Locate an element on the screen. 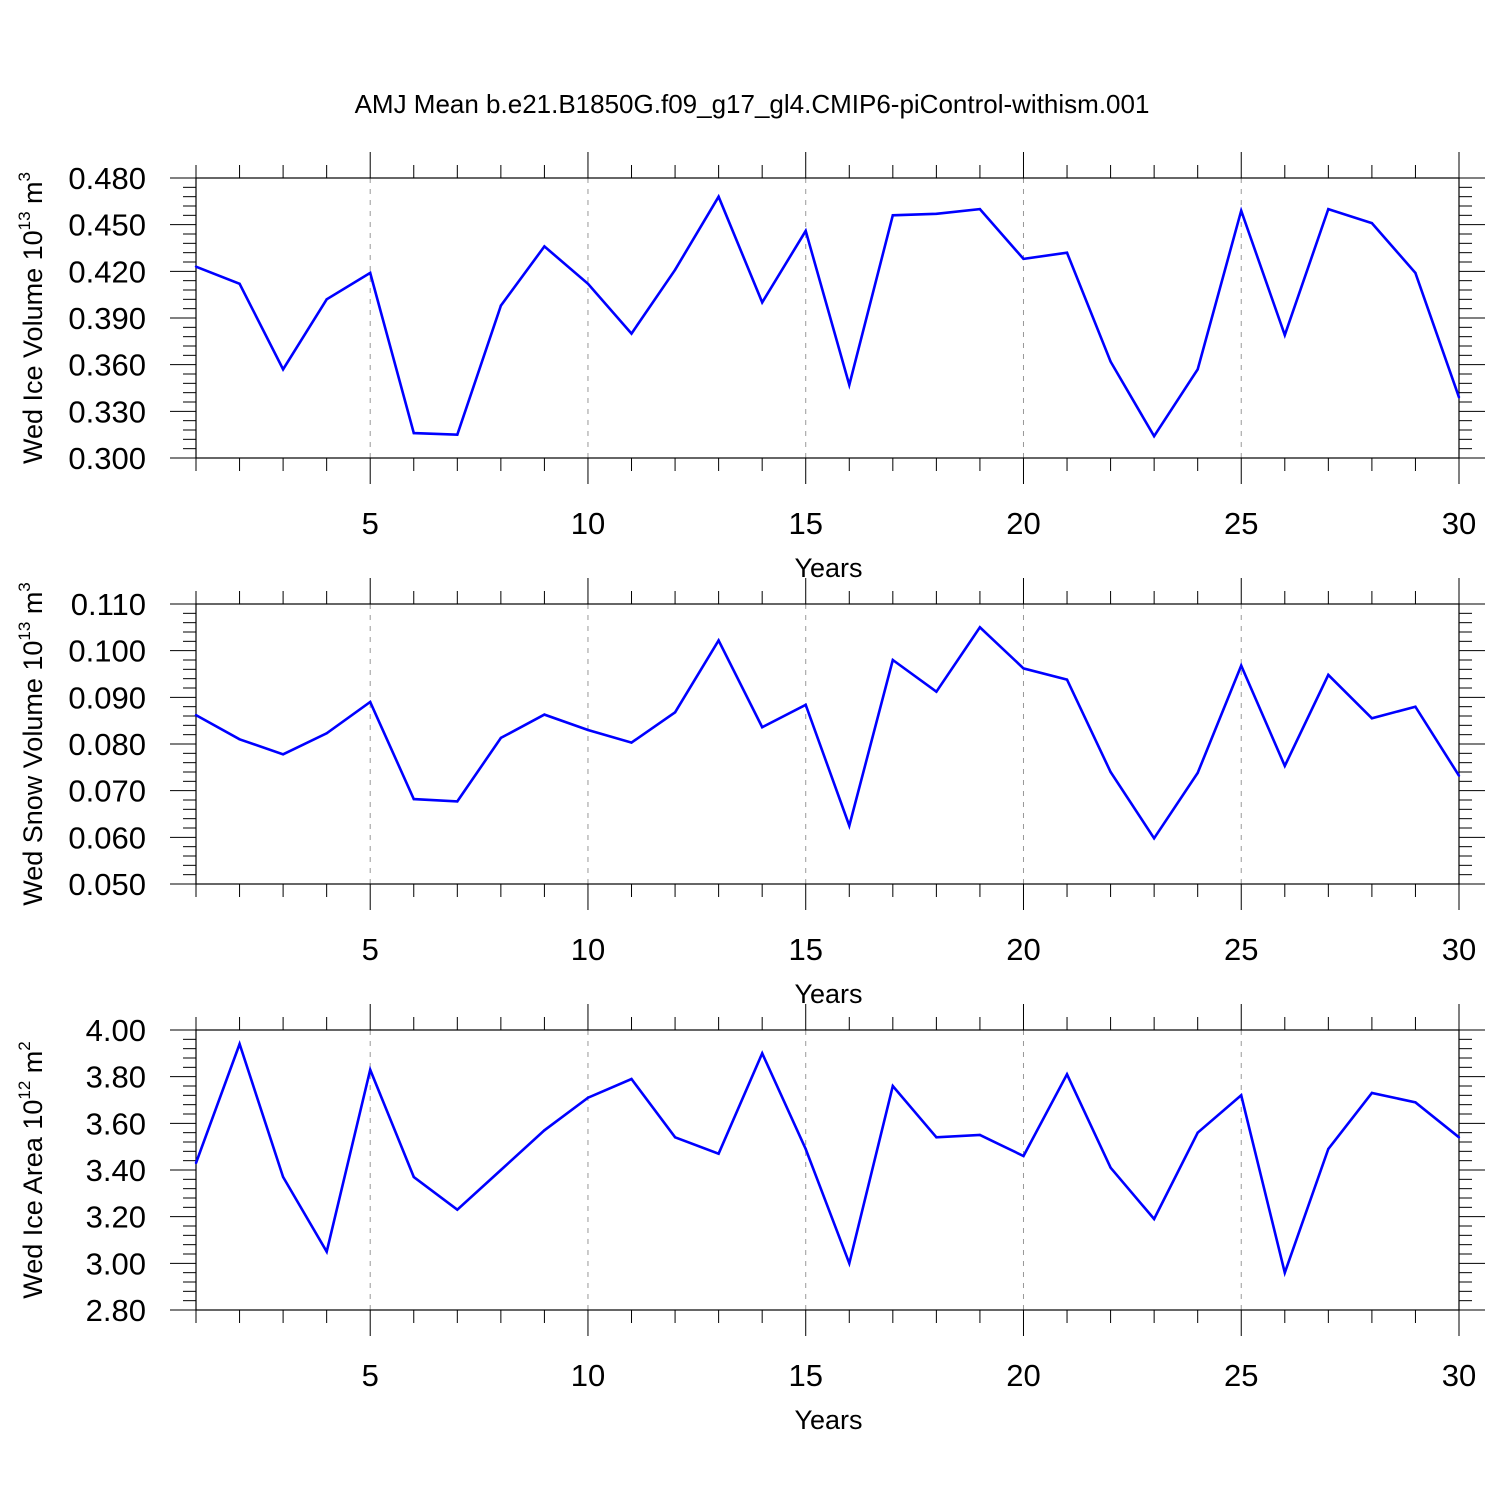 Image resolution: width=1500 pixels, height=1500 pixels. y-tick-label: 0.080 is located at coordinates (107, 744).